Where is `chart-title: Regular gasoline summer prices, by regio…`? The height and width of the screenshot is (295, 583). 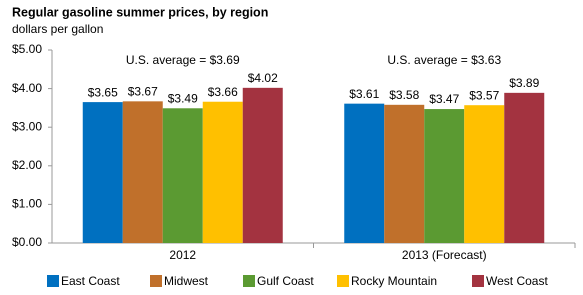
chart-title: Regular gasoline summer prices, by regio… is located at coordinates (140, 12).